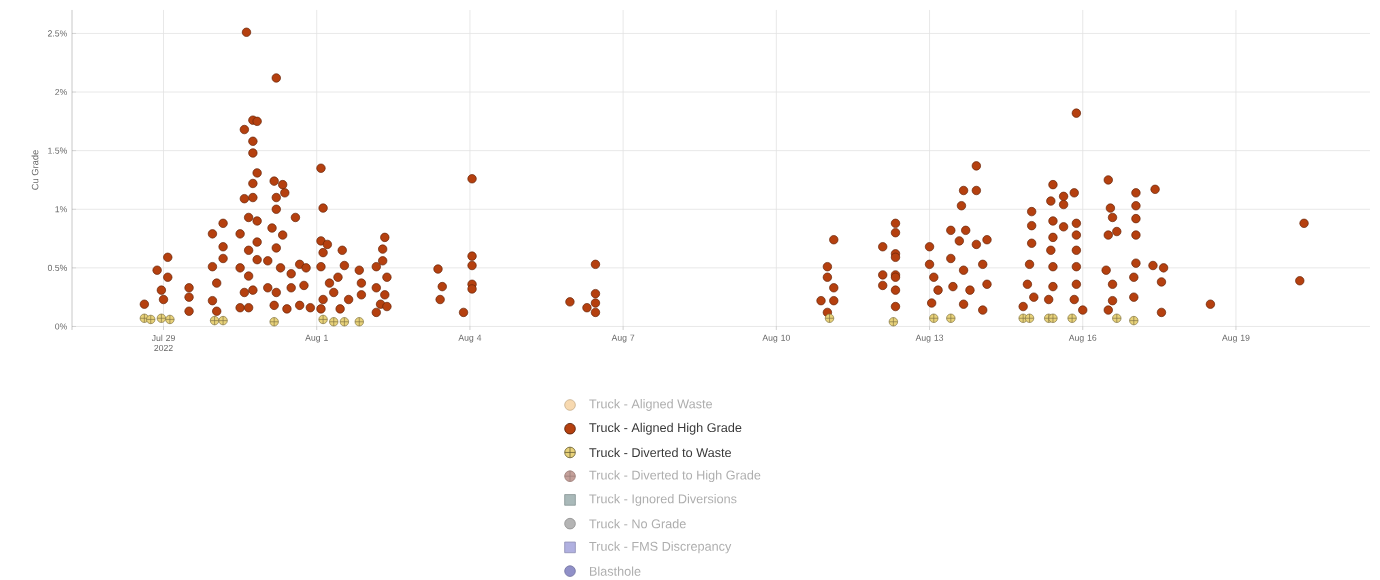  I want to click on y-tick-label: 2.5%, so click(57, 33).